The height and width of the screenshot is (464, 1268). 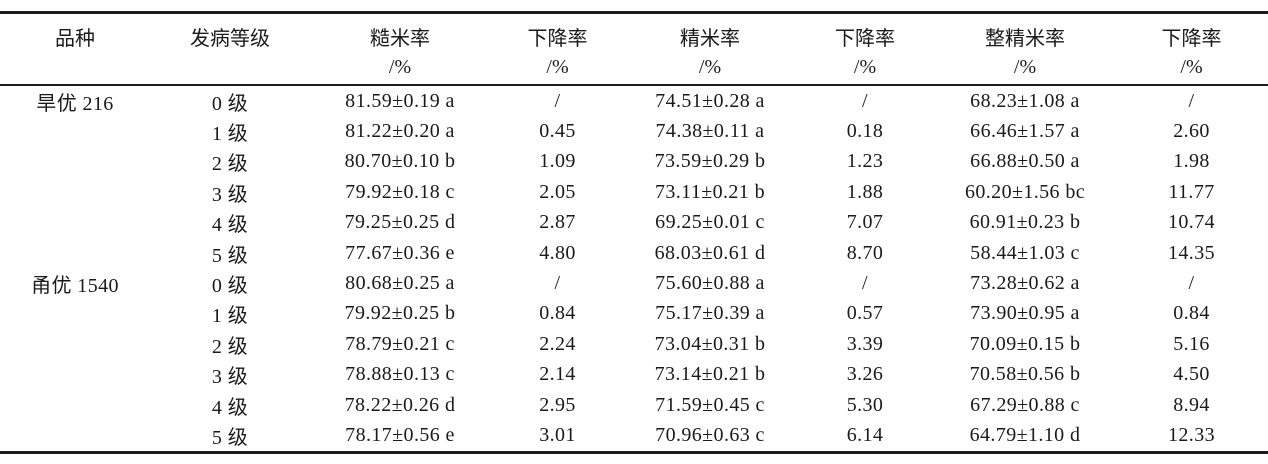 What do you see at coordinates (1025, 191) in the screenshot?
I see `cell-head-rice-rate: 60.20±1.56 bc` at bounding box center [1025, 191].